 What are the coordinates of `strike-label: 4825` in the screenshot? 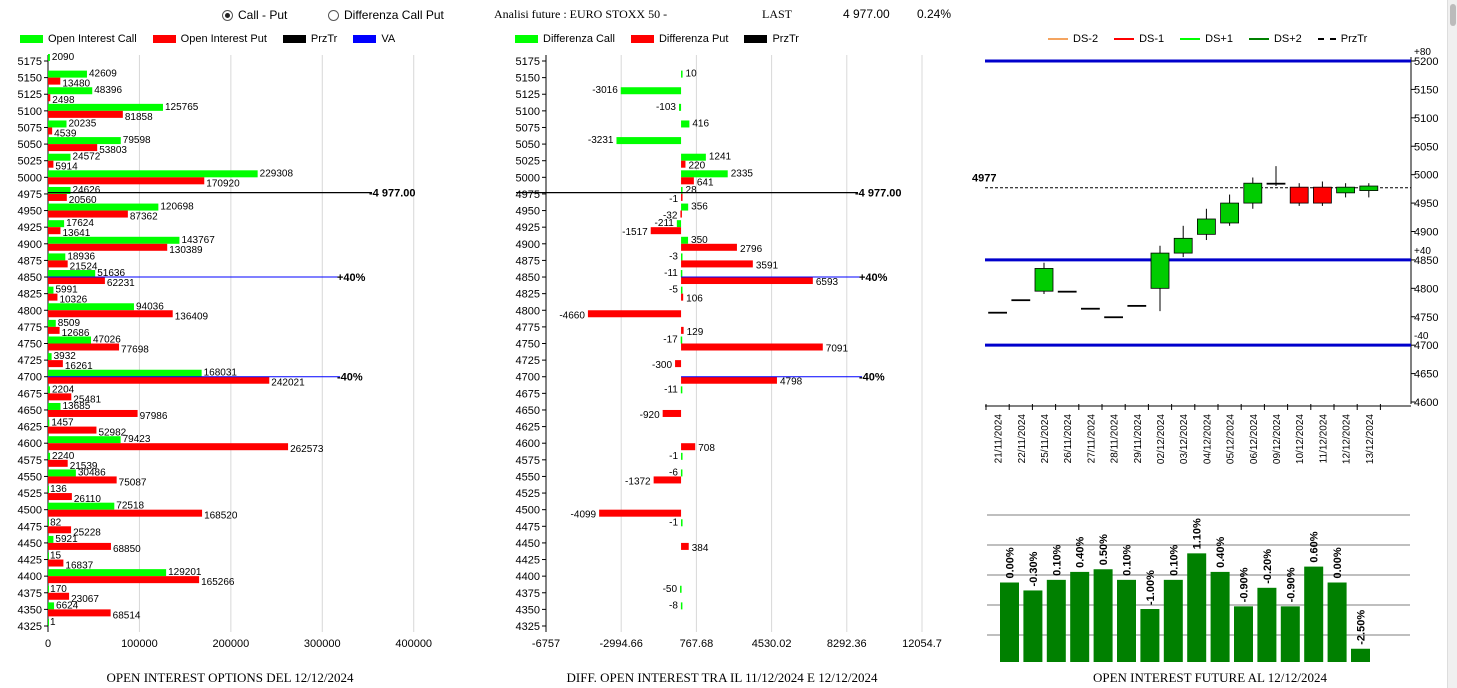 It's located at (30, 295).